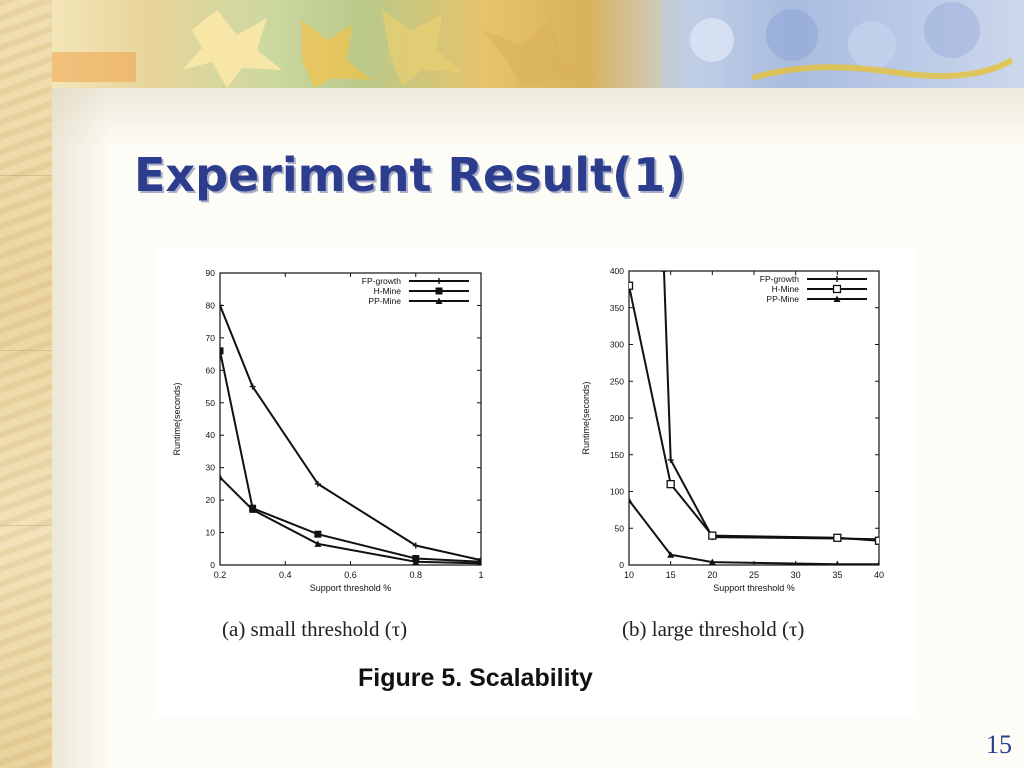  What do you see at coordinates (713, 629) in the screenshot?
I see `chart-b-caption: (b) large threshold (τ)` at bounding box center [713, 629].